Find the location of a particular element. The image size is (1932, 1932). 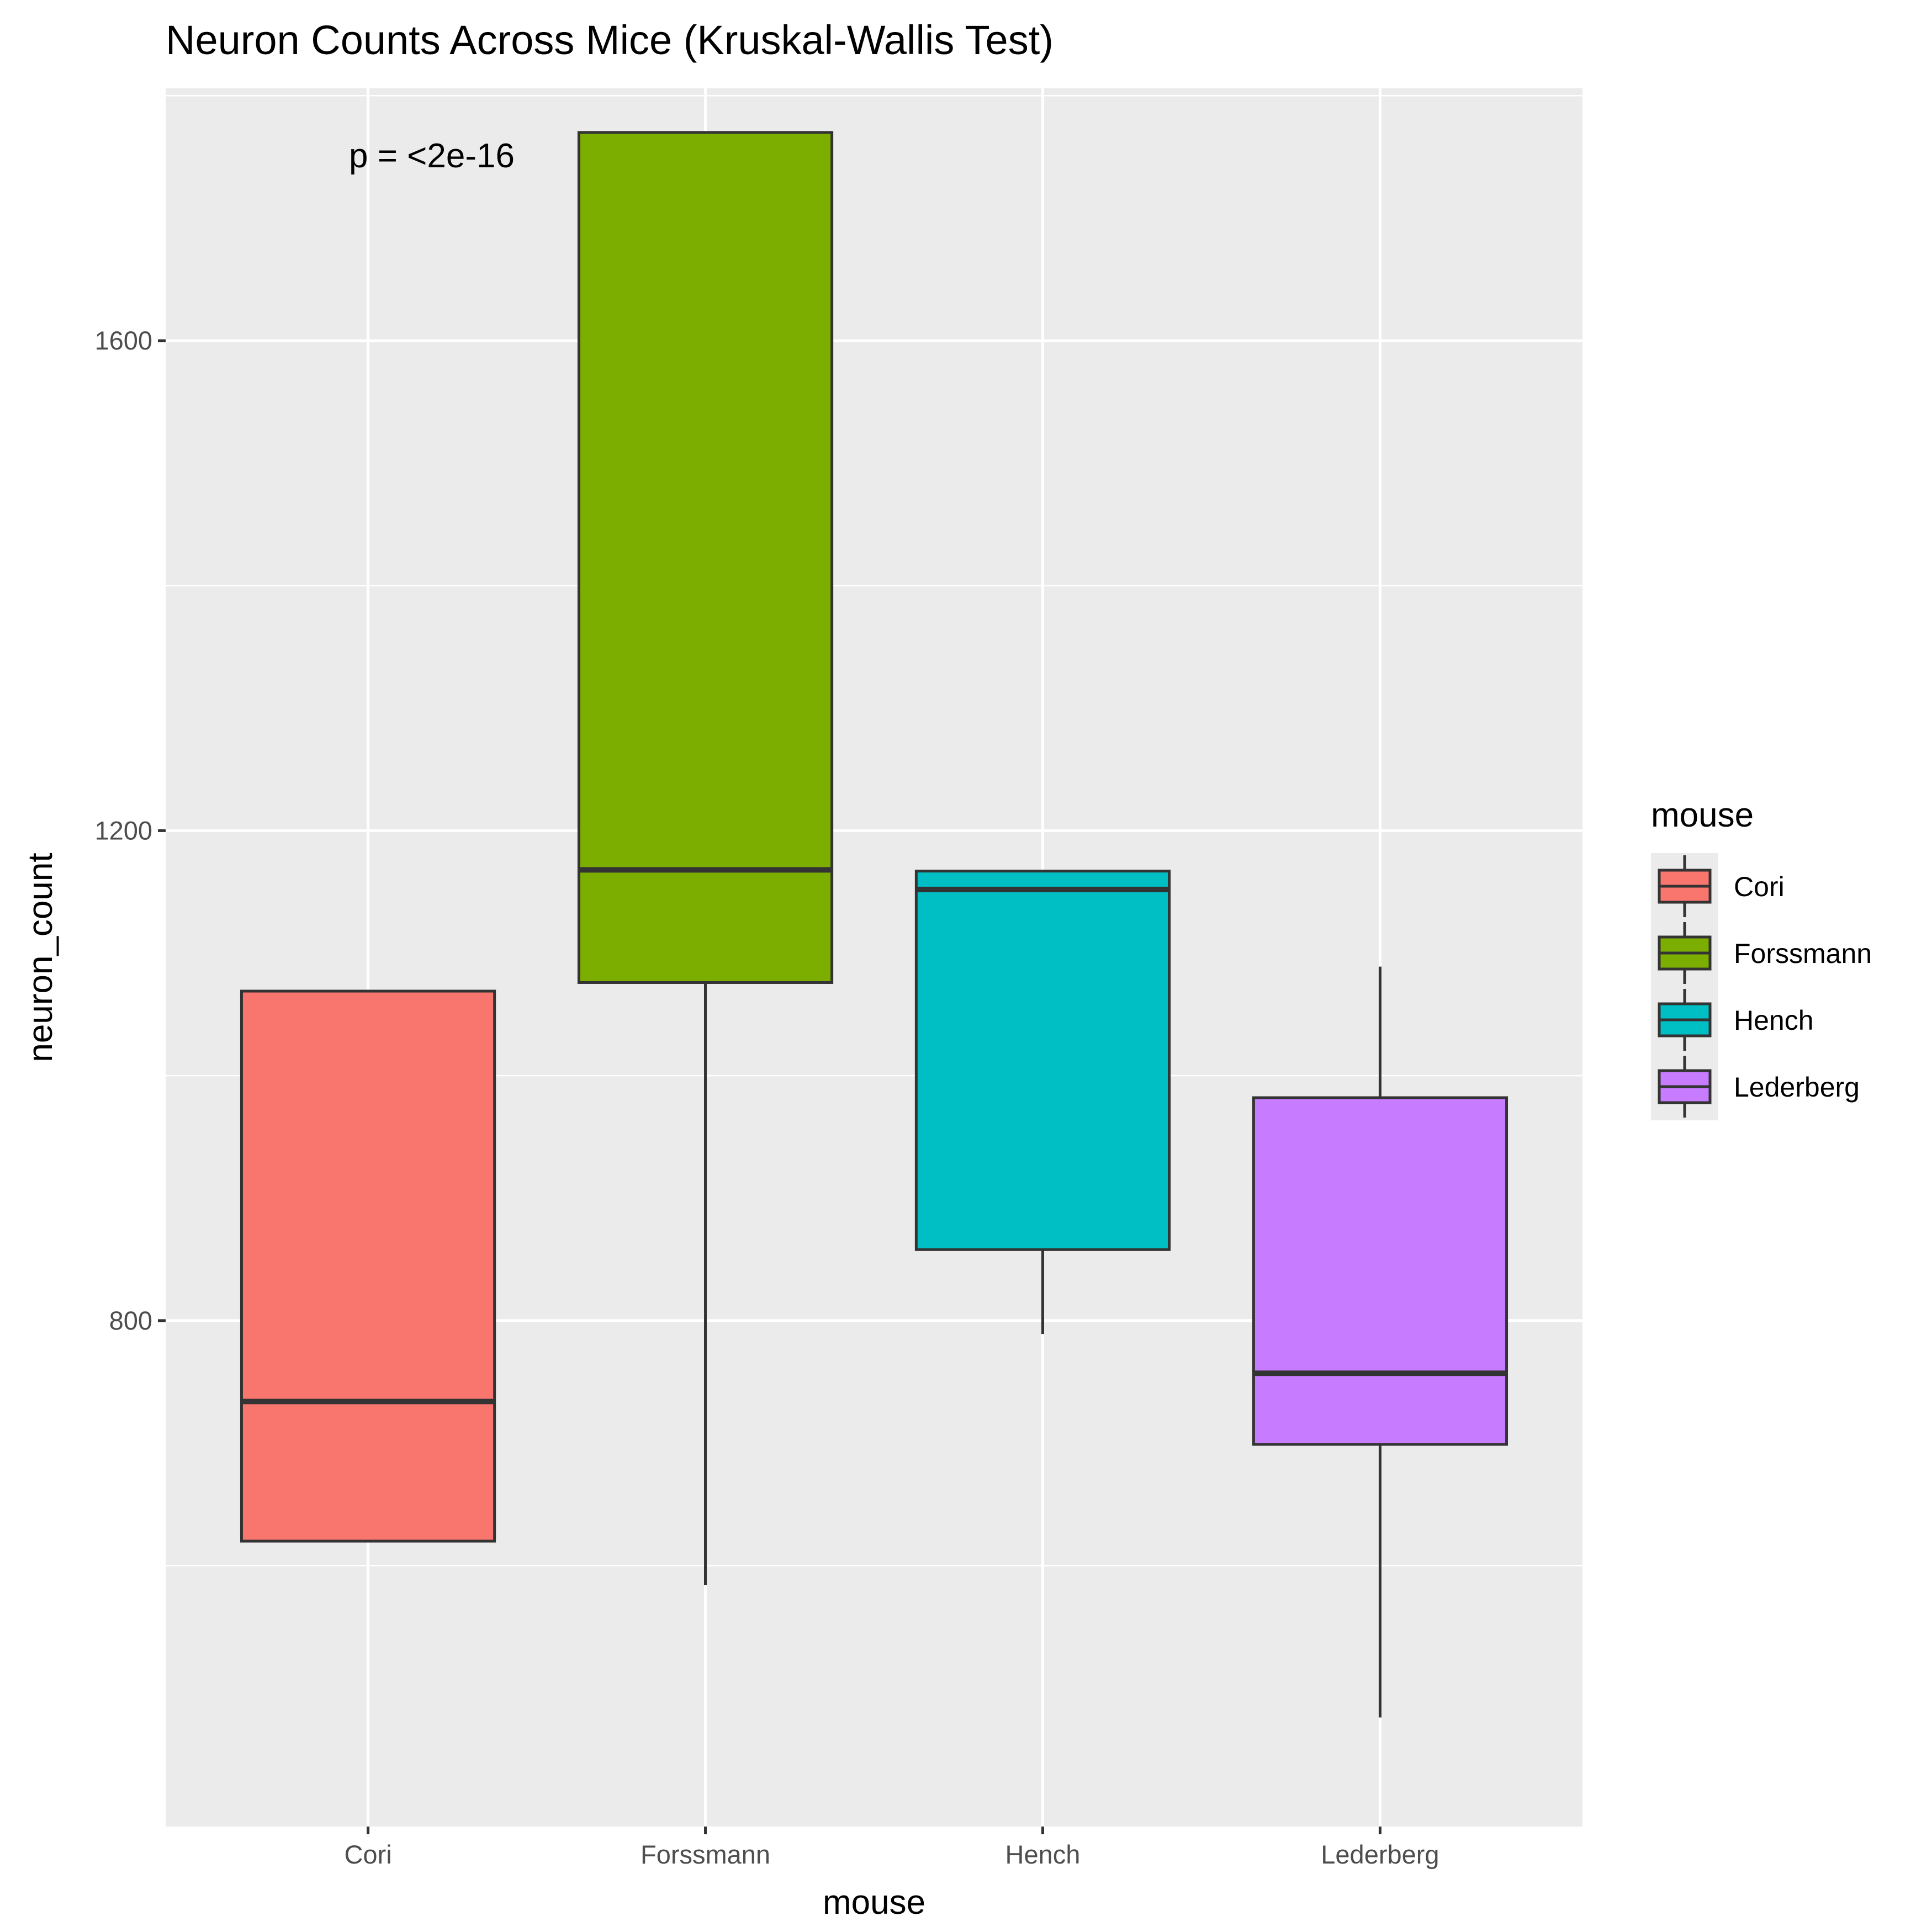

legend-item-cori: Cori is located at coordinates (1721, 886).